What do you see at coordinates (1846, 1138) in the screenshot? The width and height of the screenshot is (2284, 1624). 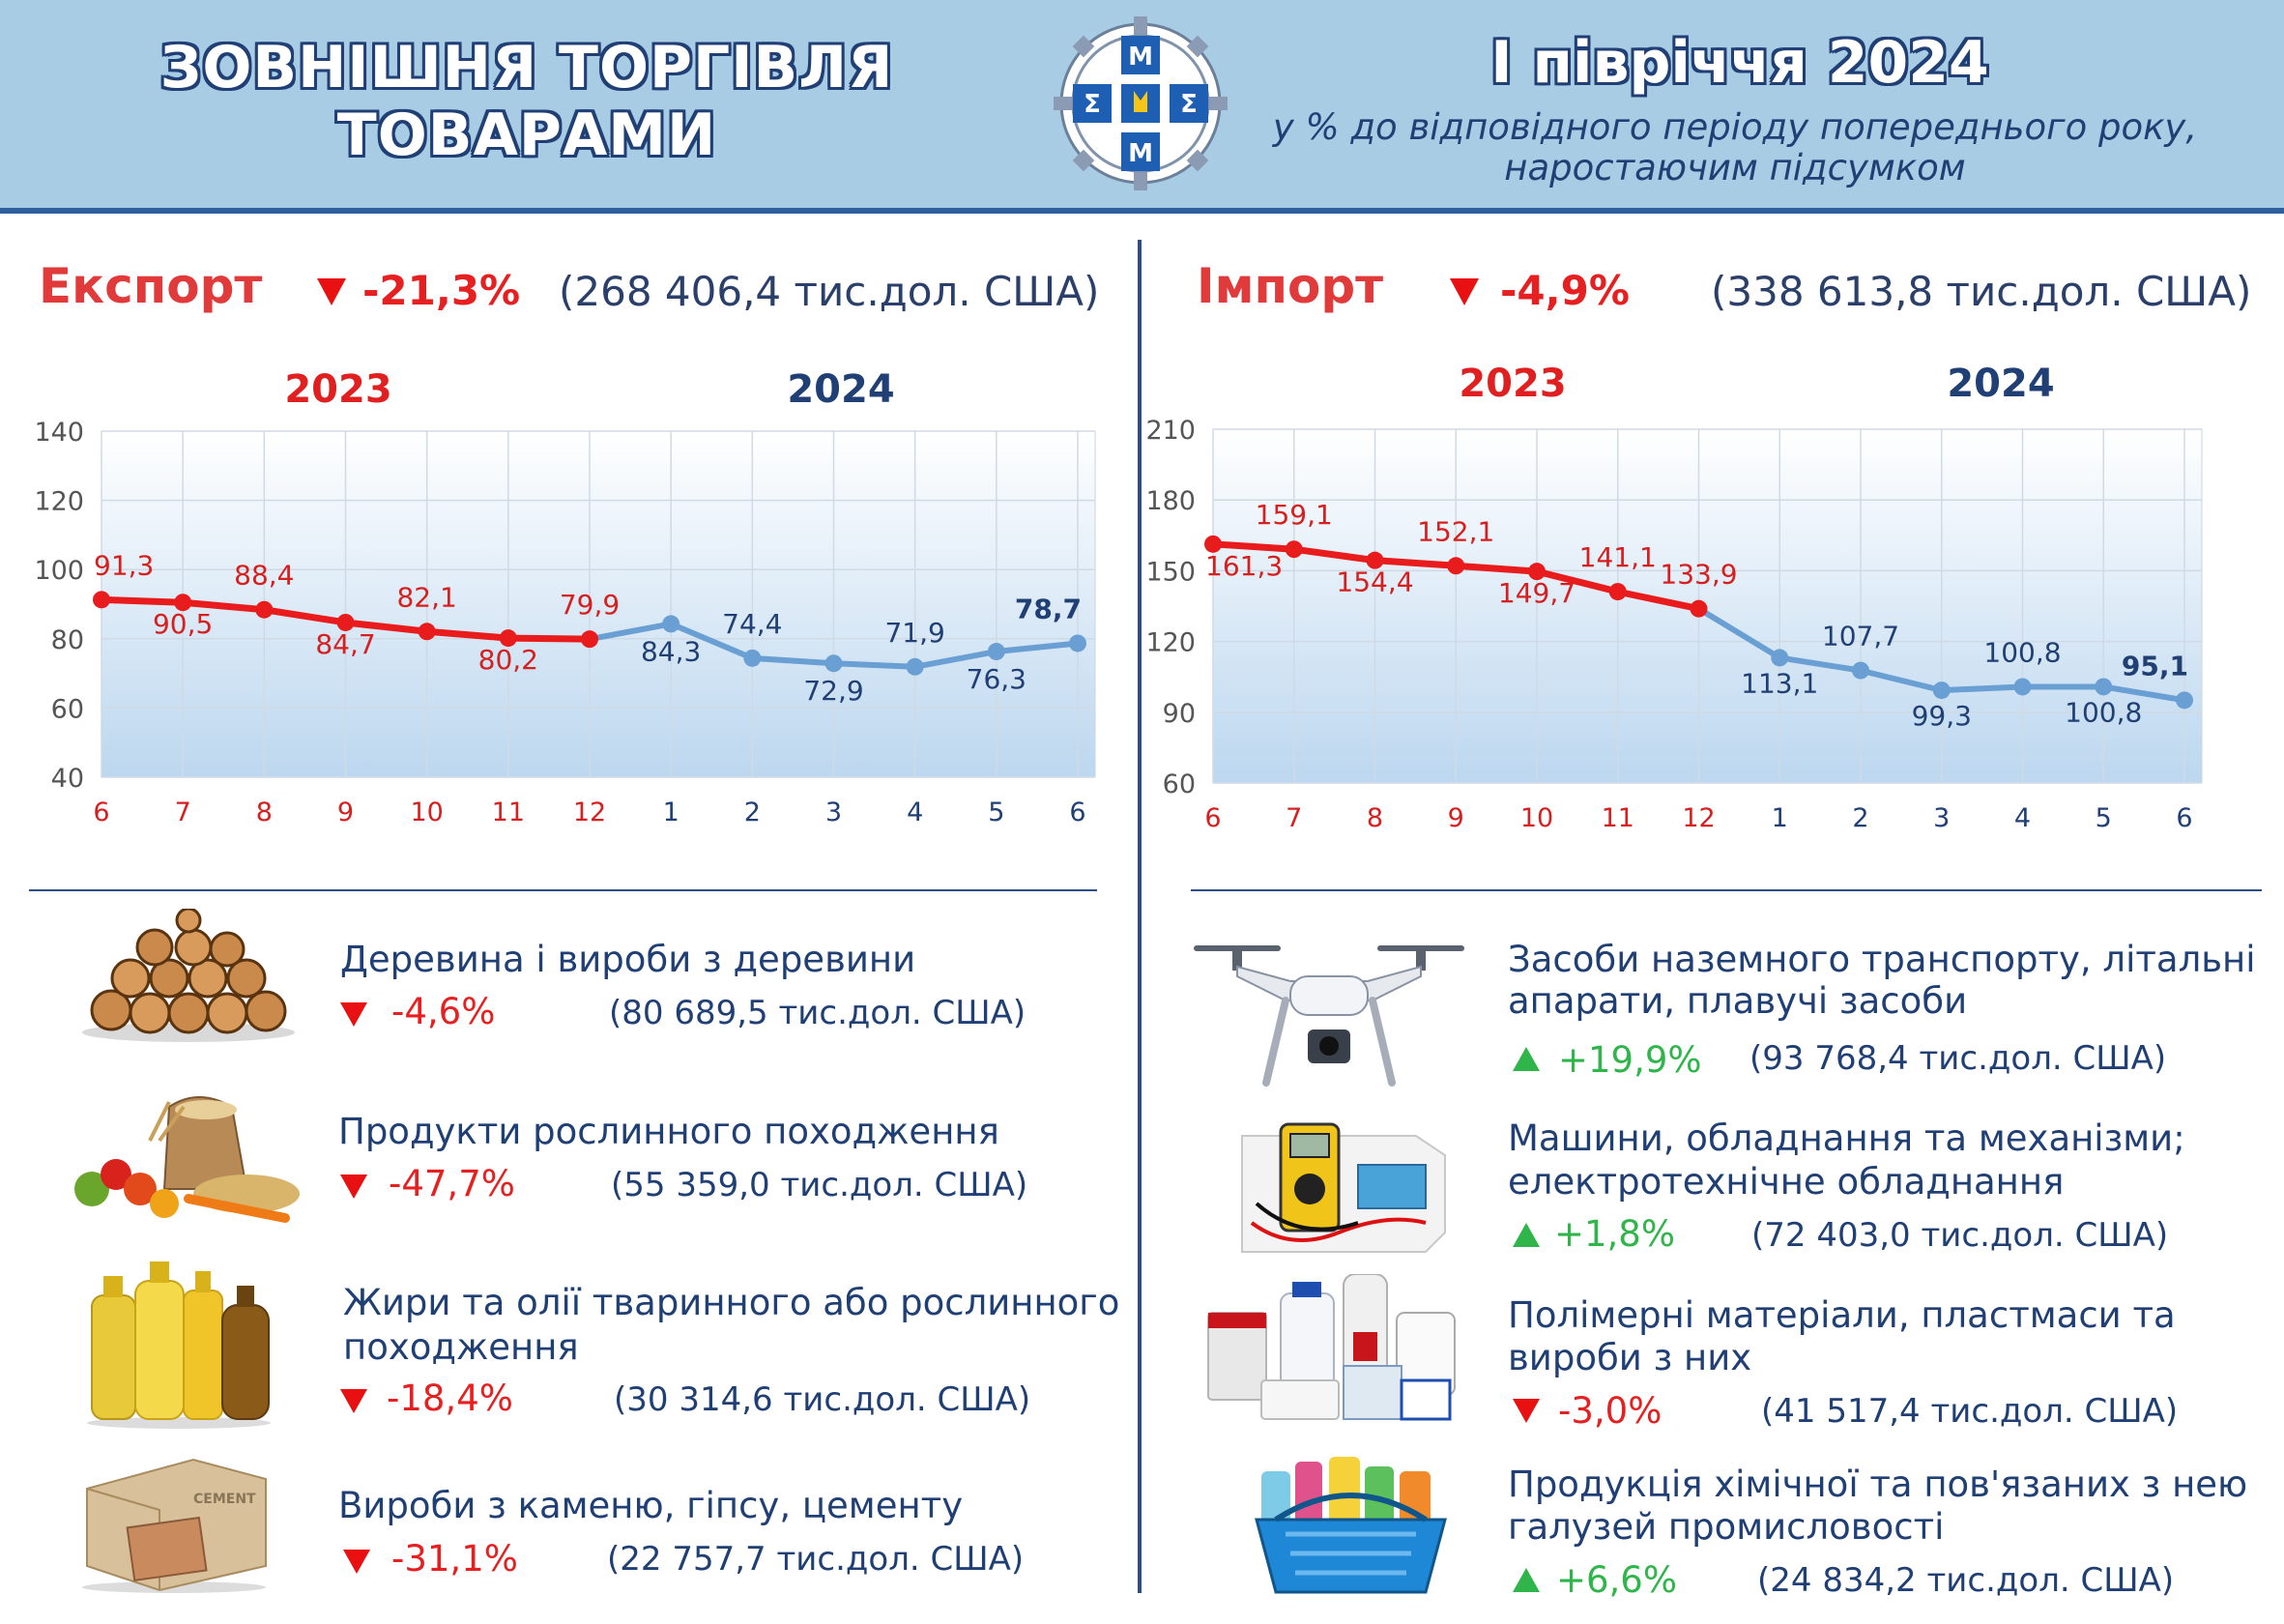 I see `import-category-title-line1: Машини, обладнання та механізми;` at bounding box center [1846, 1138].